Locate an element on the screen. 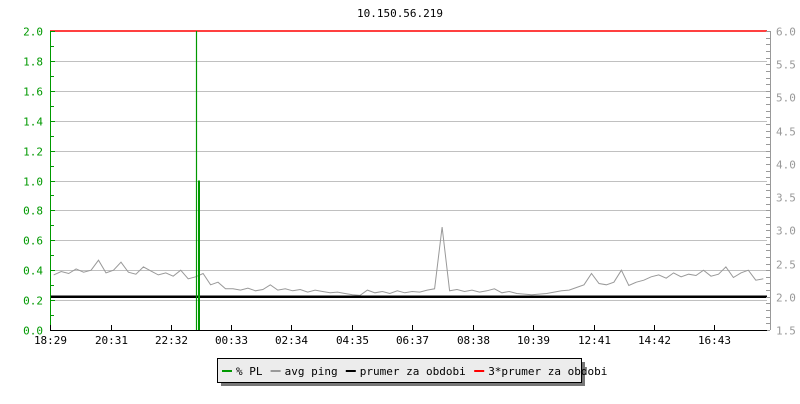 The image size is (800, 404). chart-title: 10.150.56.219 is located at coordinates (400, 13).